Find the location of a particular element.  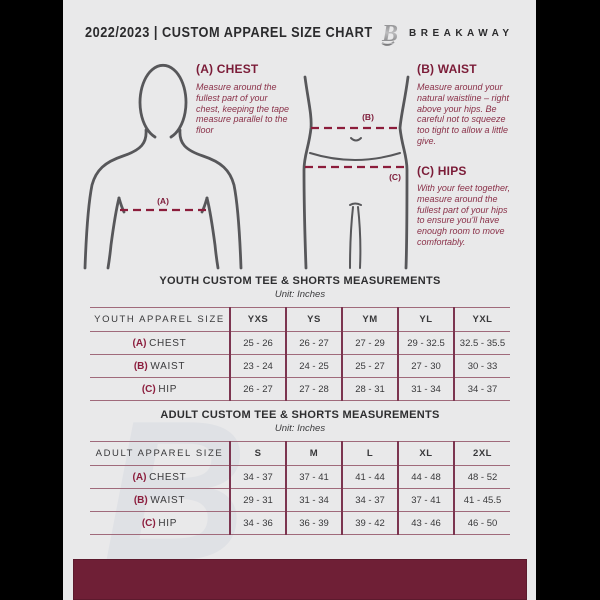

cell: 34 - 36 is located at coordinates (257, 523).